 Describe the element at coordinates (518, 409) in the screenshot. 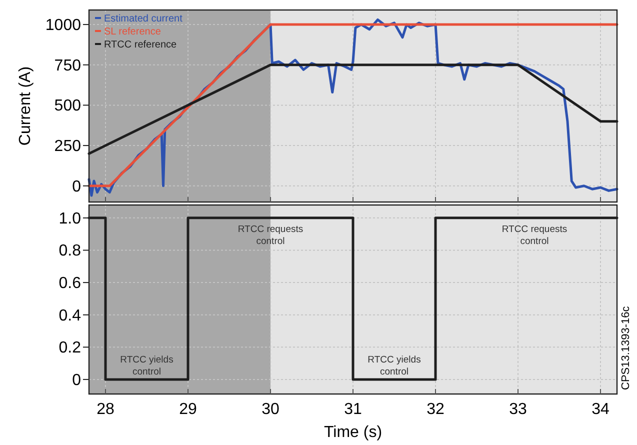

I see `x-tick-label: 33` at that location.